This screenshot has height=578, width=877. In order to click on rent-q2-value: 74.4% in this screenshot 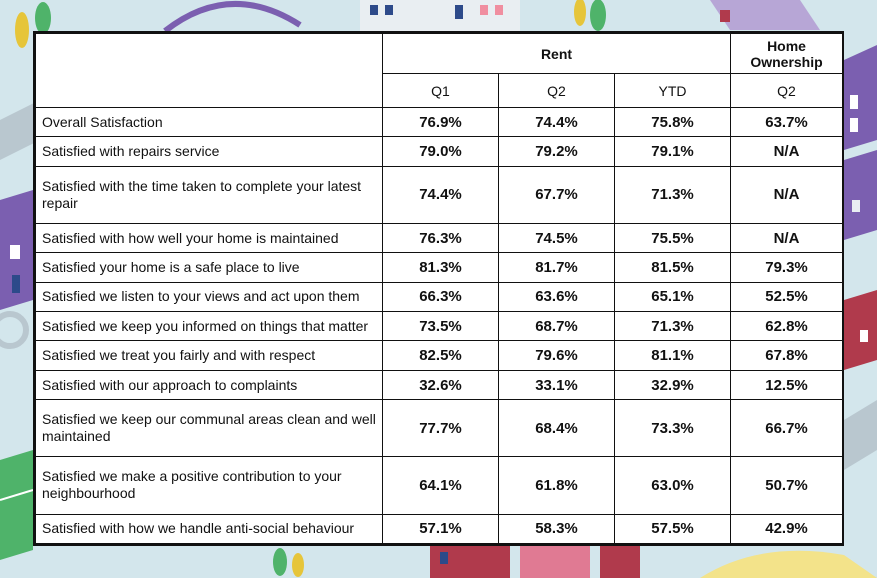, I will do `click(556, 122)`.